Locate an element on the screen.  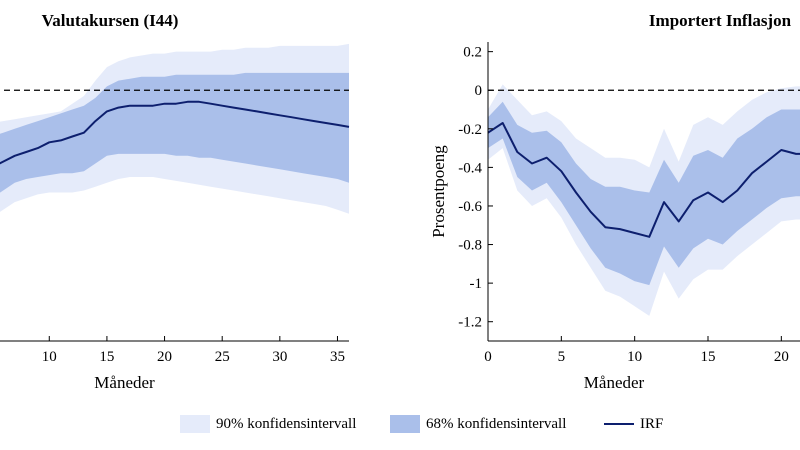
right-x-axis-label: Måneder is located at coordinates (614, 382).